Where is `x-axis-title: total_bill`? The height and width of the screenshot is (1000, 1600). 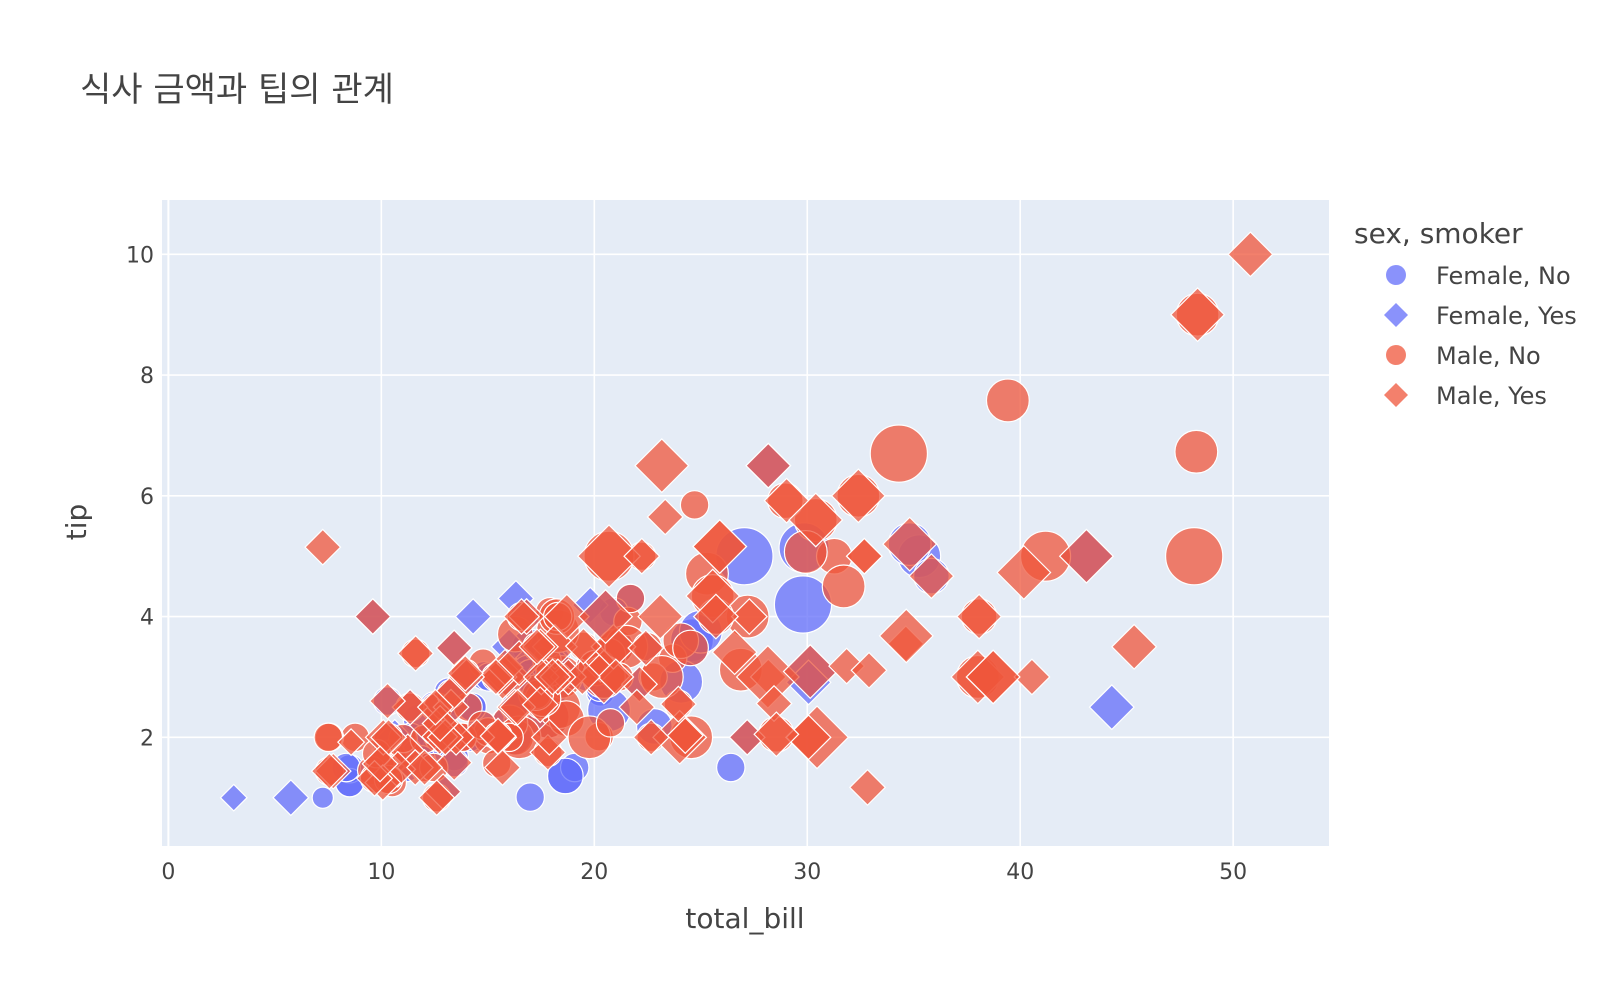 x-axis-title: total_bill is located at coordinates (744, 918).